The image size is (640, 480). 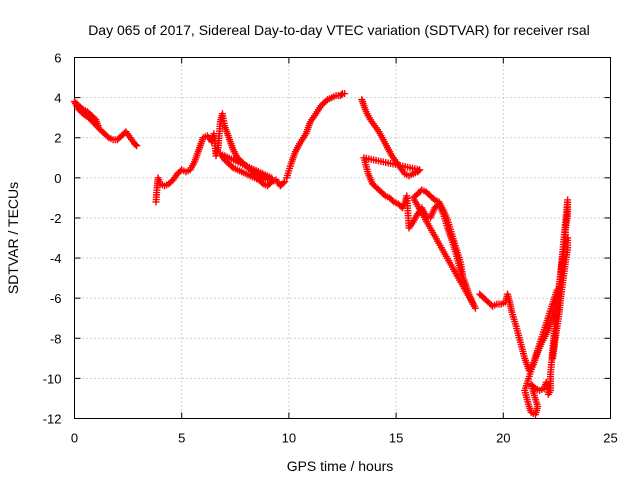 What do you see at coordinates (13, 238) in the screenshot?
I see `y-axis-label: SDTVAR / TECUs` at bounding box center [13, 238].